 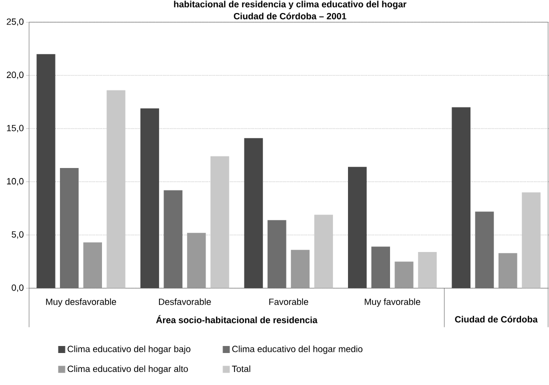 What do you see at coordinates (15, 22) in the screenshot?
I see `y-tick-label: 25,0` at bounding box center [15, 22].